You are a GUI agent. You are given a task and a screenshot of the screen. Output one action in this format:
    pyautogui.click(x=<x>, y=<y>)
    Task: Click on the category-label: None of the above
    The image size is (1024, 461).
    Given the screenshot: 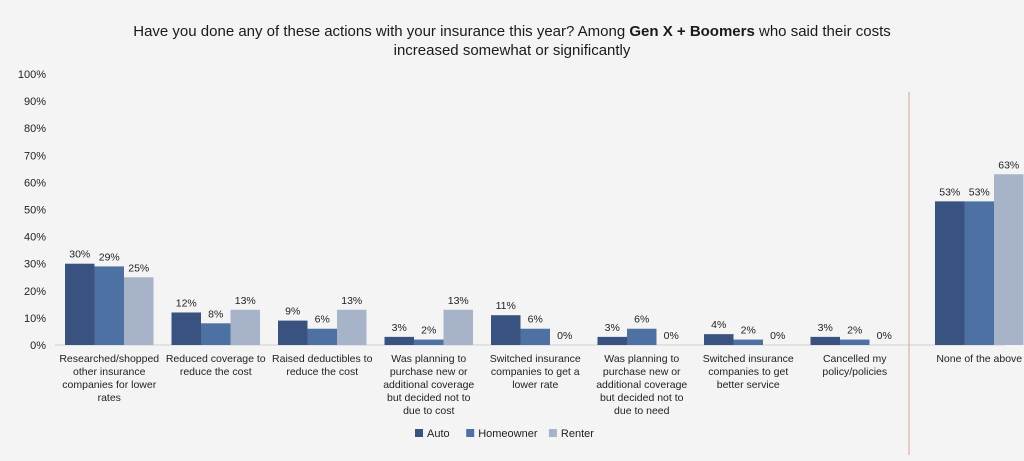 What is the action you would take?
    pyautogui.click(x=979, y=359)
    